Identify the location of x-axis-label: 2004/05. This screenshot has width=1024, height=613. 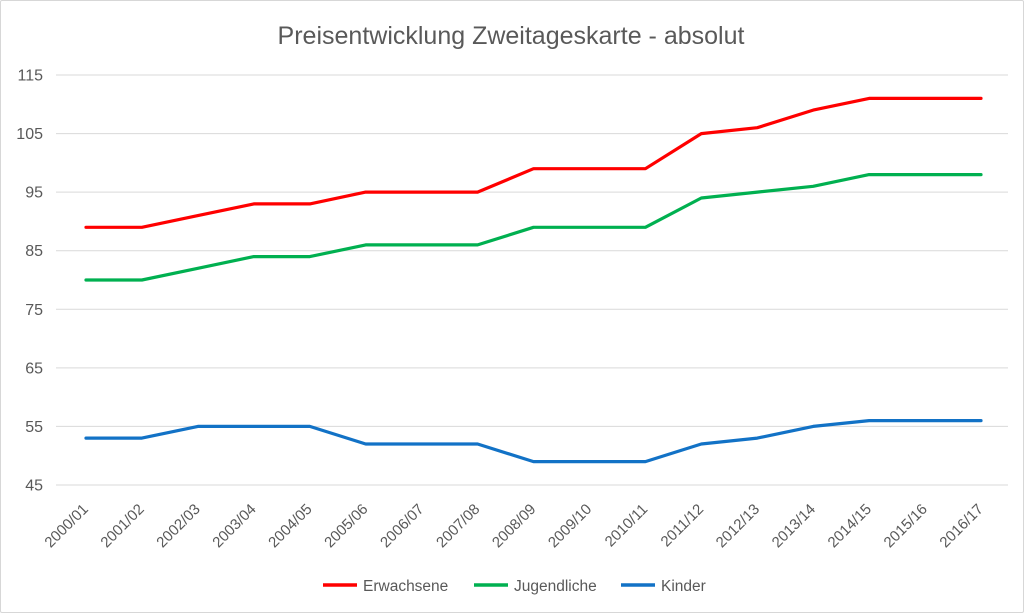
(290, 526).